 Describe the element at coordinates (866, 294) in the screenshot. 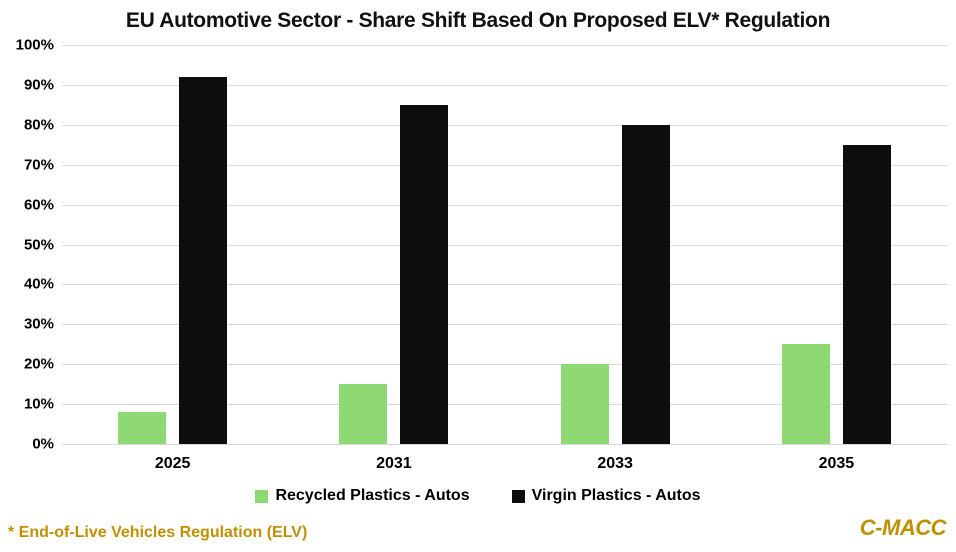

I see `bar-virgin-2035` at that location.